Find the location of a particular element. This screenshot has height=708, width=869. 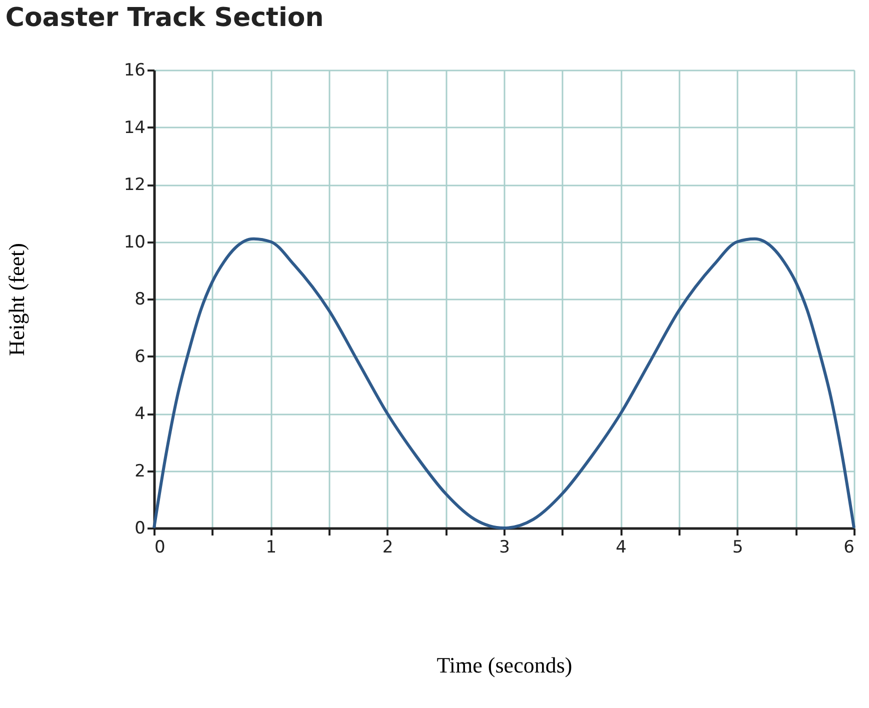

y-tick-label: 0 is located at coordinates (140, 528).